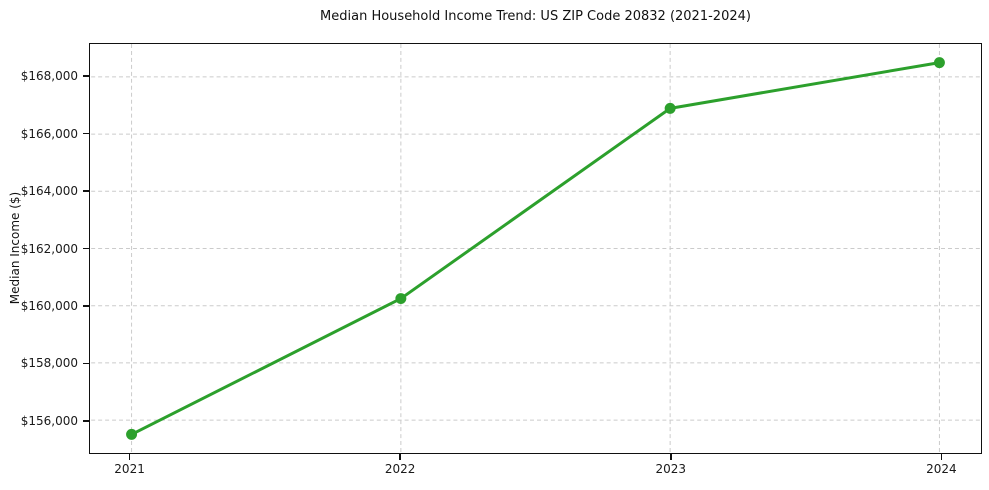  What do you see at coordinates (941, 469) in the screenshot?
I see `x-tick-label: 2024` at bounding box center [941, 469].